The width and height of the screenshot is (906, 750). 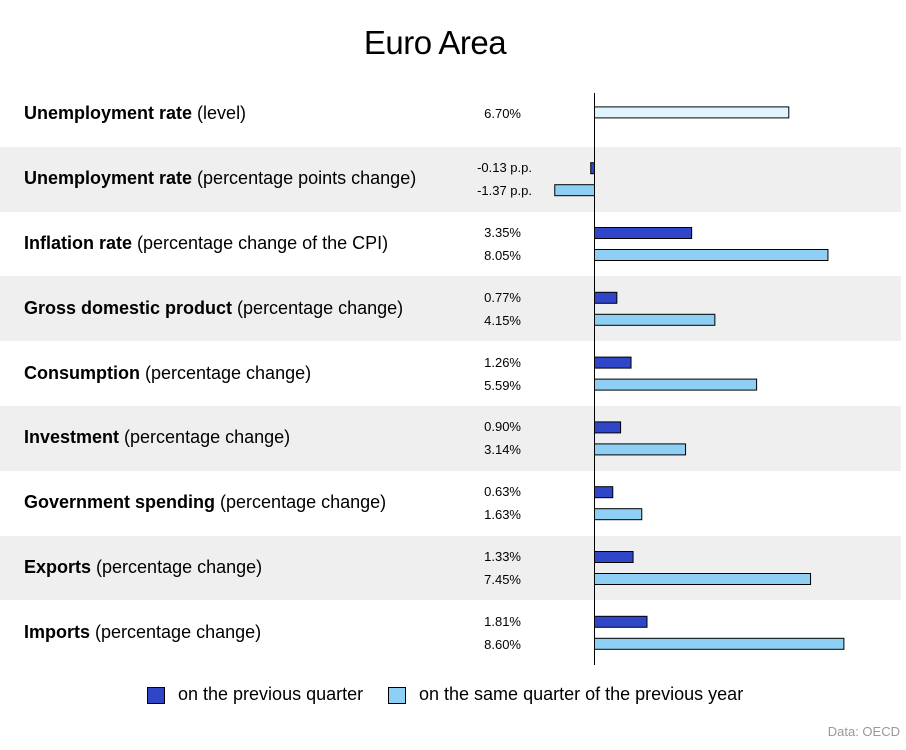 What do you see at coordinates (502, 385) in the screenshot?
I see `value-label-previous-year: 5.59%` at bounding box center [502, 385].